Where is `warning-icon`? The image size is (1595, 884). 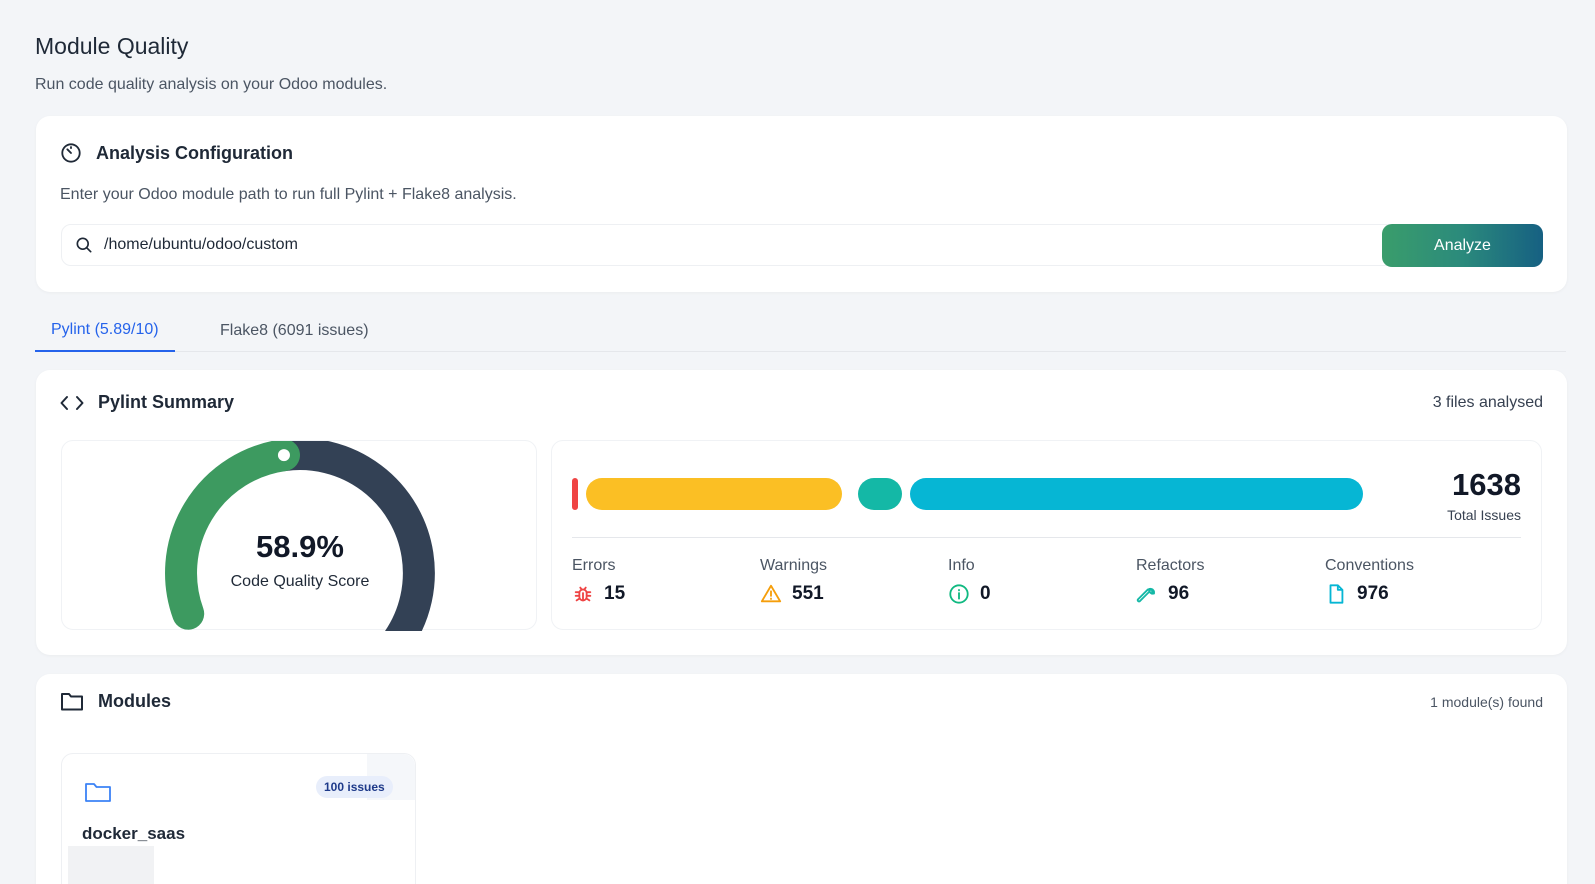 warning-icon is located at coordinates (771, 594).